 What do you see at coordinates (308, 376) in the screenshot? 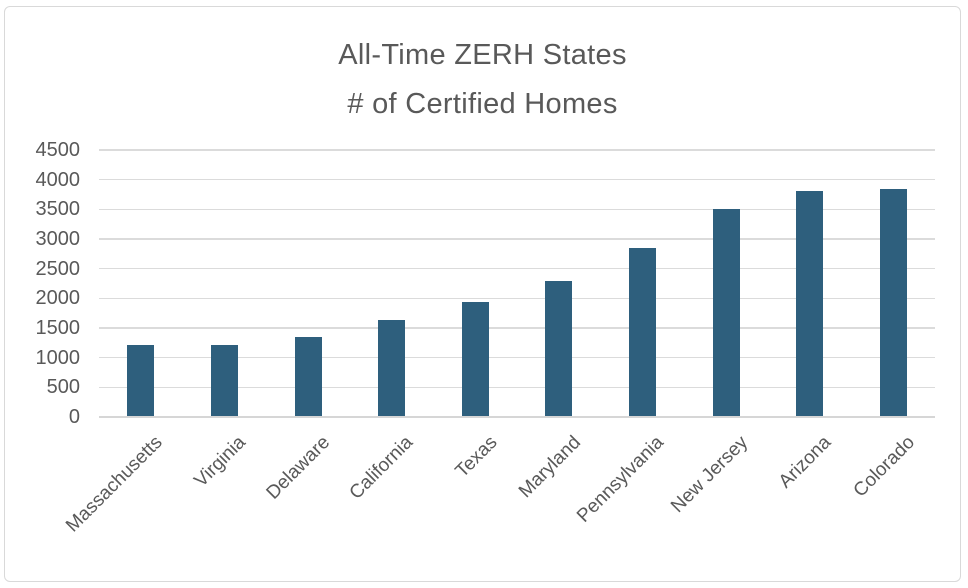
I see `bar-delaware` at bounding box center [308, 376].